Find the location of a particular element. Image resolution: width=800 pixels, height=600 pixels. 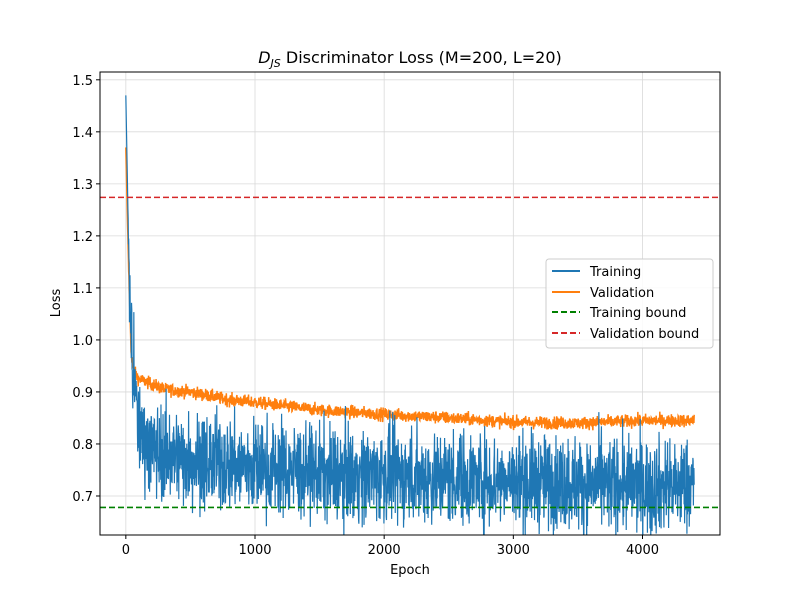

x-tick-label: 4000 is located at coordinates (642, 550).